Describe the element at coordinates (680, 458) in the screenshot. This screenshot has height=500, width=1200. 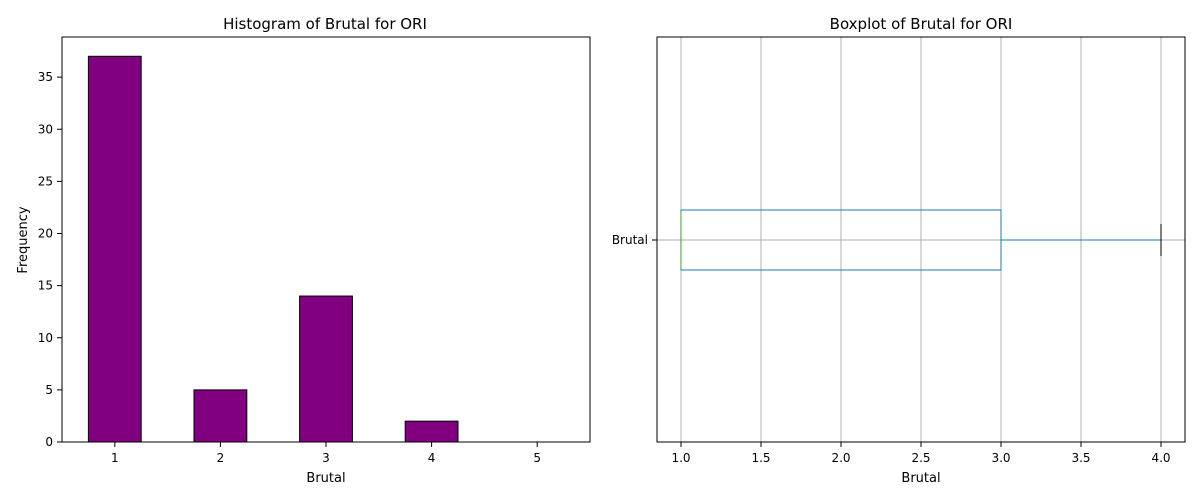
I see `boxplot-x-tick-label: 1.0` at that location.